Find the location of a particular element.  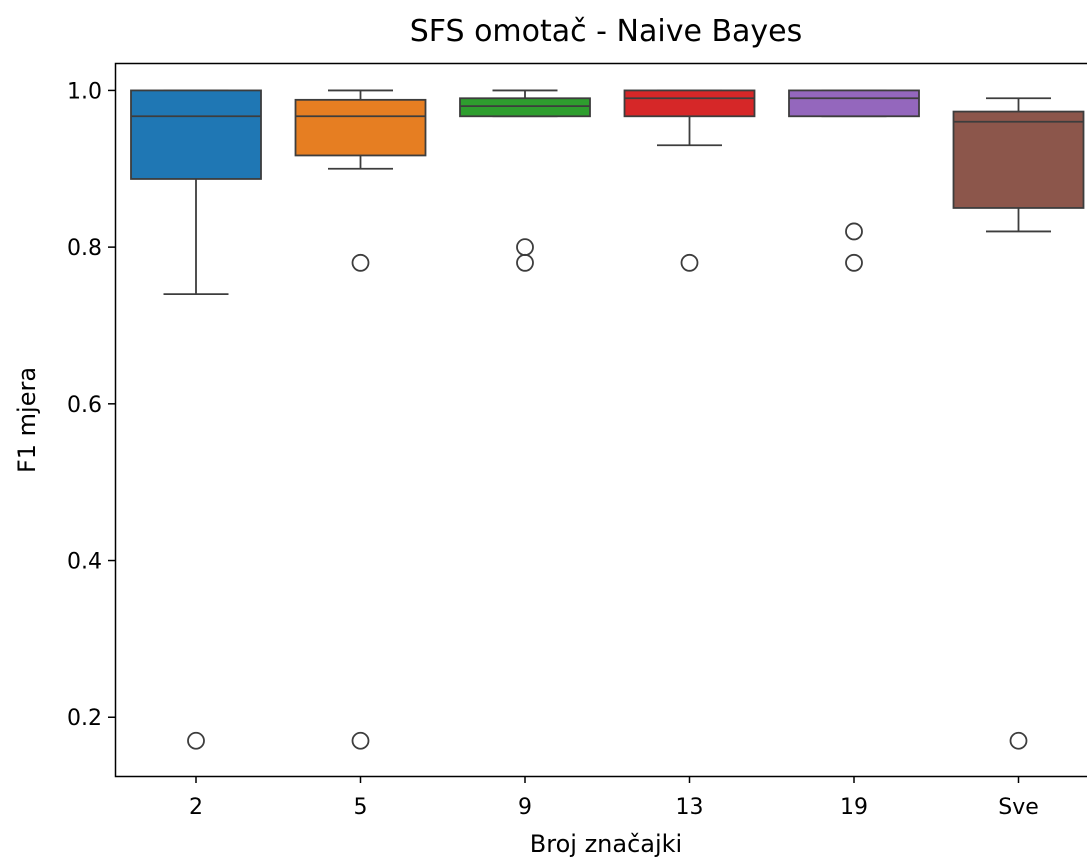

box-Sve is located at coordinates (1018, 159).